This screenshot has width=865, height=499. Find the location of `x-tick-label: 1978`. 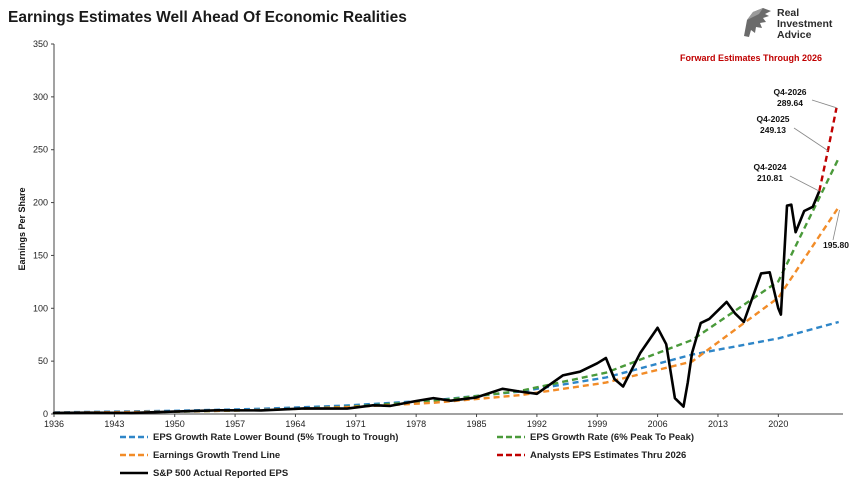

x-tick-label: 1978 is located at coordinates (416, 424).